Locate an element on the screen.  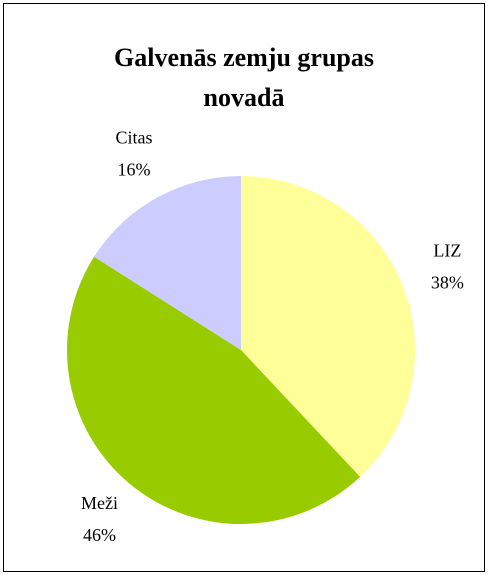
slice-label: Meži is located at coordinates (99, 503).